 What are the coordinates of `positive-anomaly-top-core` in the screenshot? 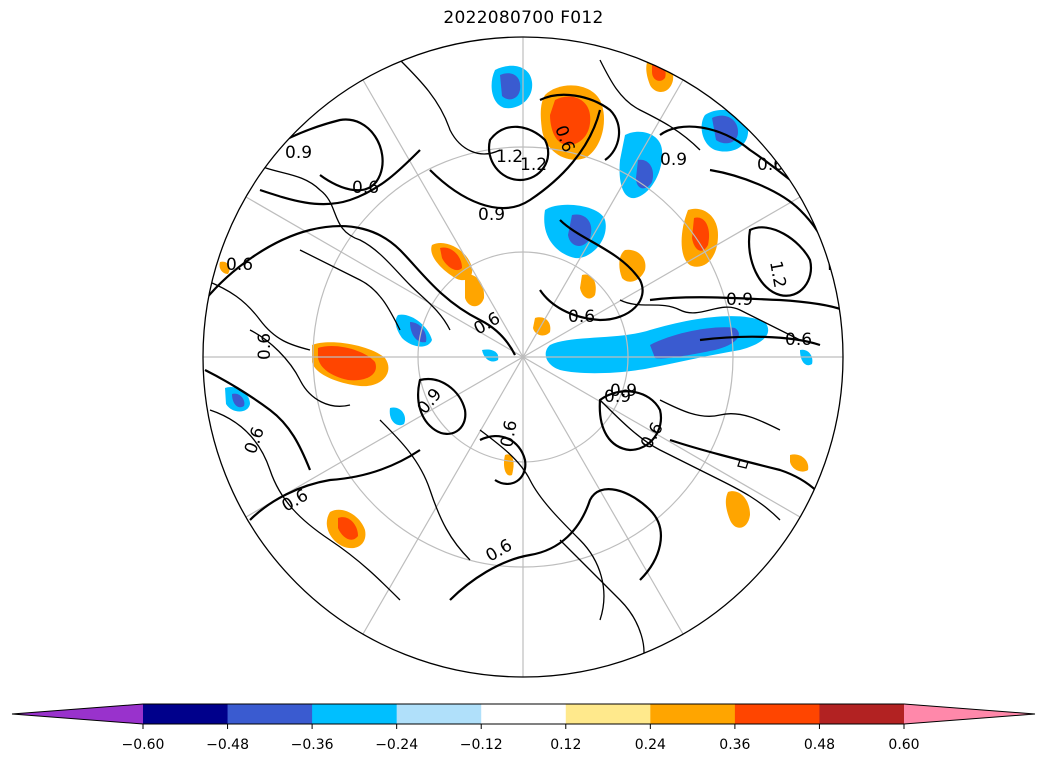 It's located at (570, 120).